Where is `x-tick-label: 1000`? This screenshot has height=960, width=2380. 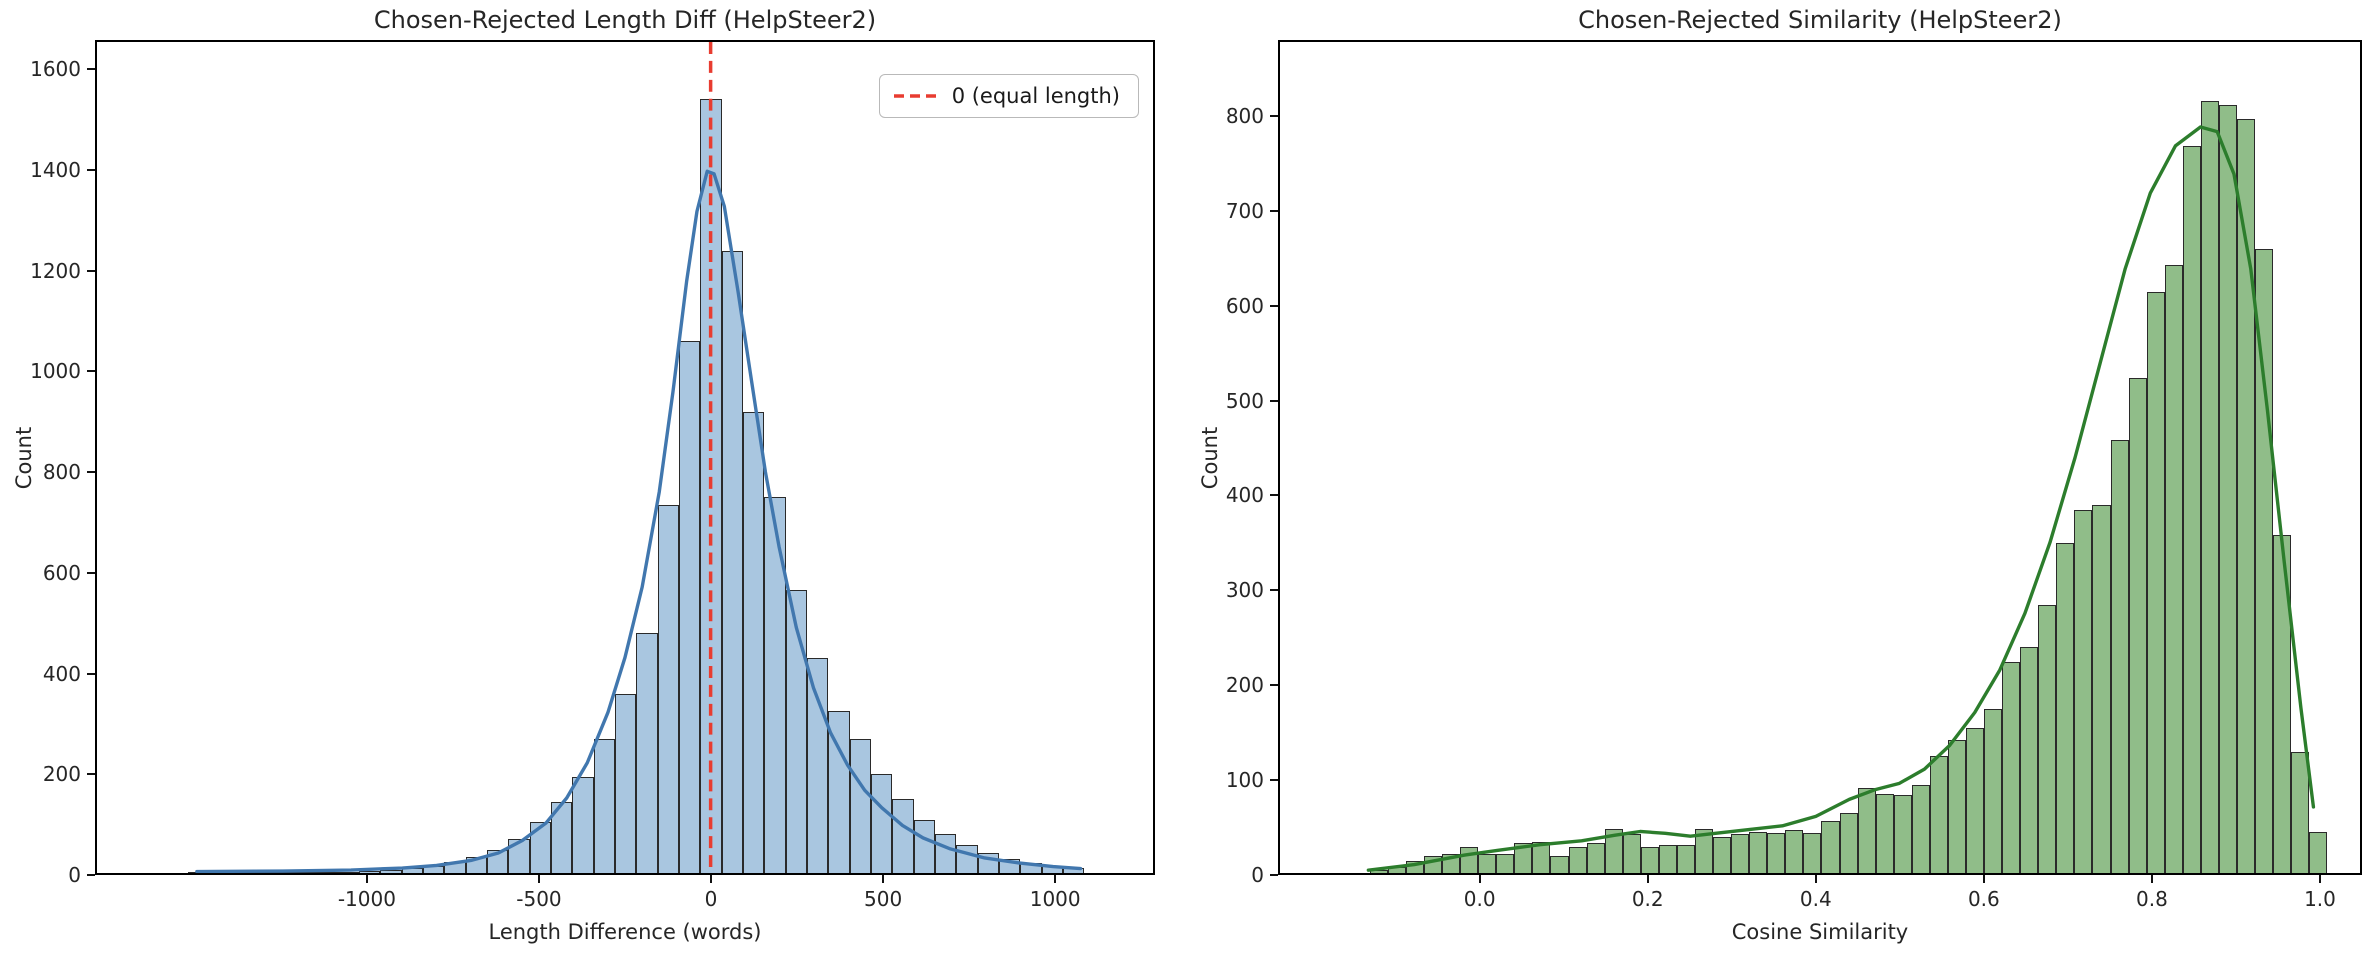
x-tick-label: 1000 is located at coordinates (1055, 899).